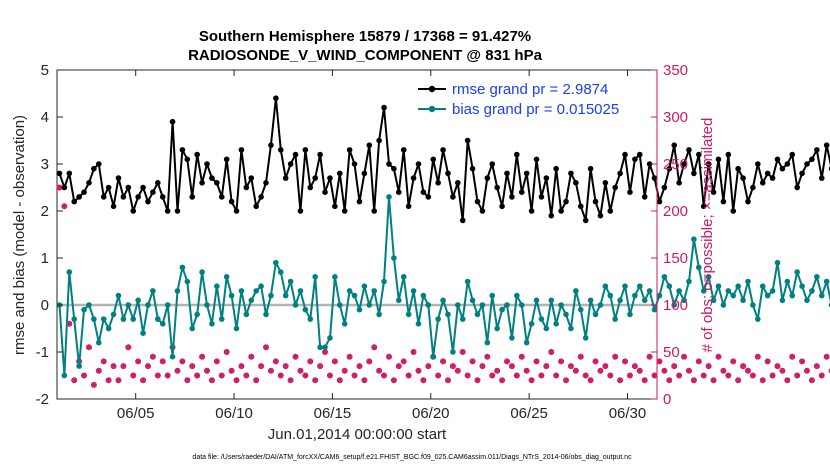 The width and height of the screenshot is (830, 470). I want to click on x-tick-label: 06/30, so click(628, 413).